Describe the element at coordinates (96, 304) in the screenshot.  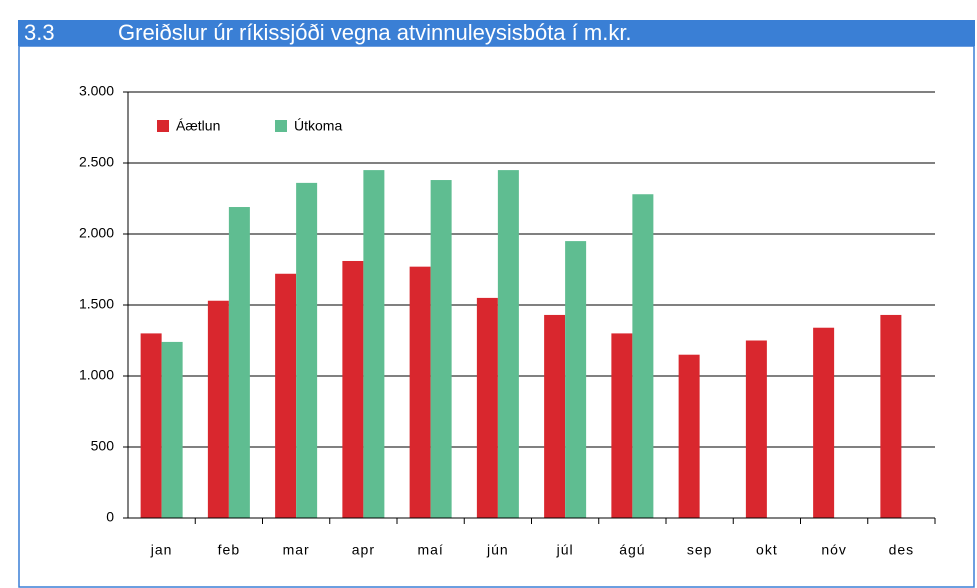
I see `y-tick-label: 1.500` at that location.